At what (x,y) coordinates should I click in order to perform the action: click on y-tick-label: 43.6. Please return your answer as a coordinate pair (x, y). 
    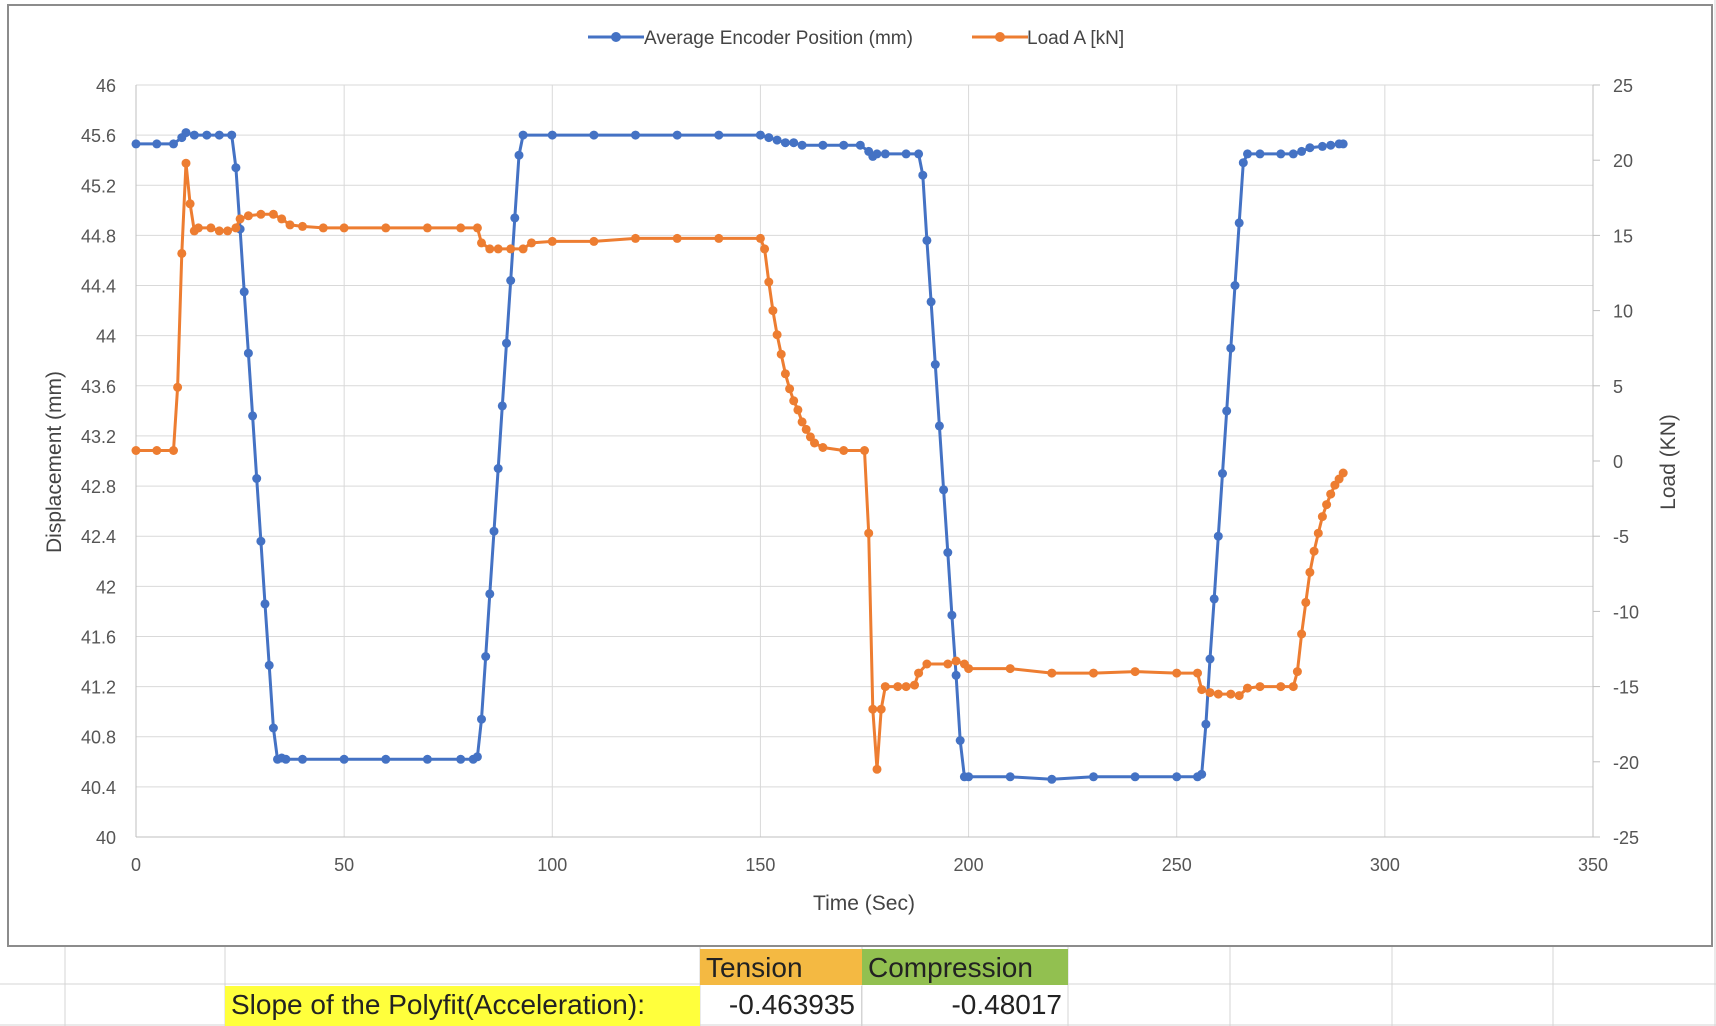
    Looking at the image, I should click on (98, 387).